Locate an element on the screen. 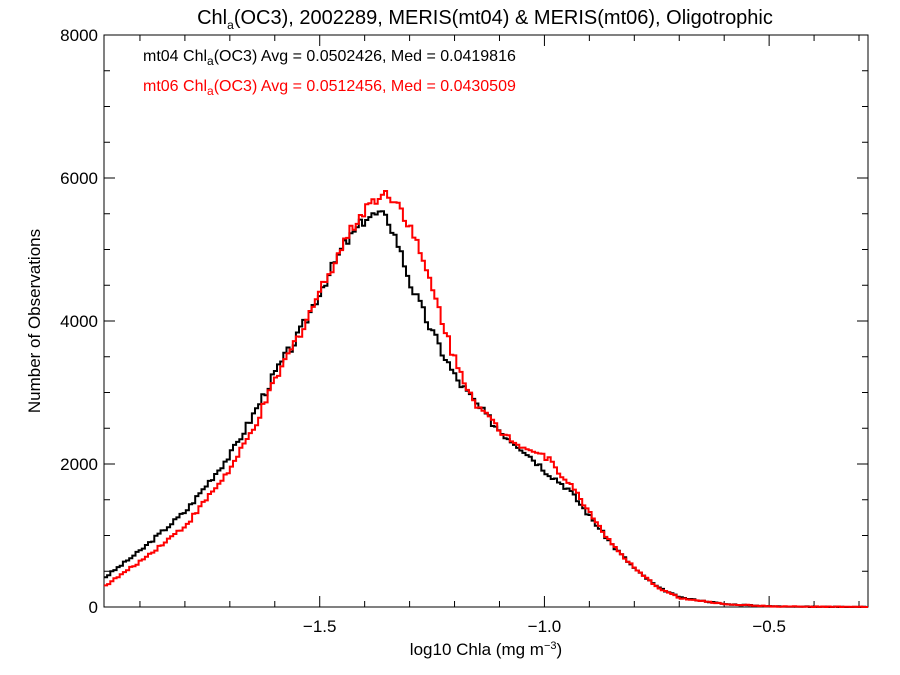  x-axis-label-sup: −3 is located at coordinates (550, 646).